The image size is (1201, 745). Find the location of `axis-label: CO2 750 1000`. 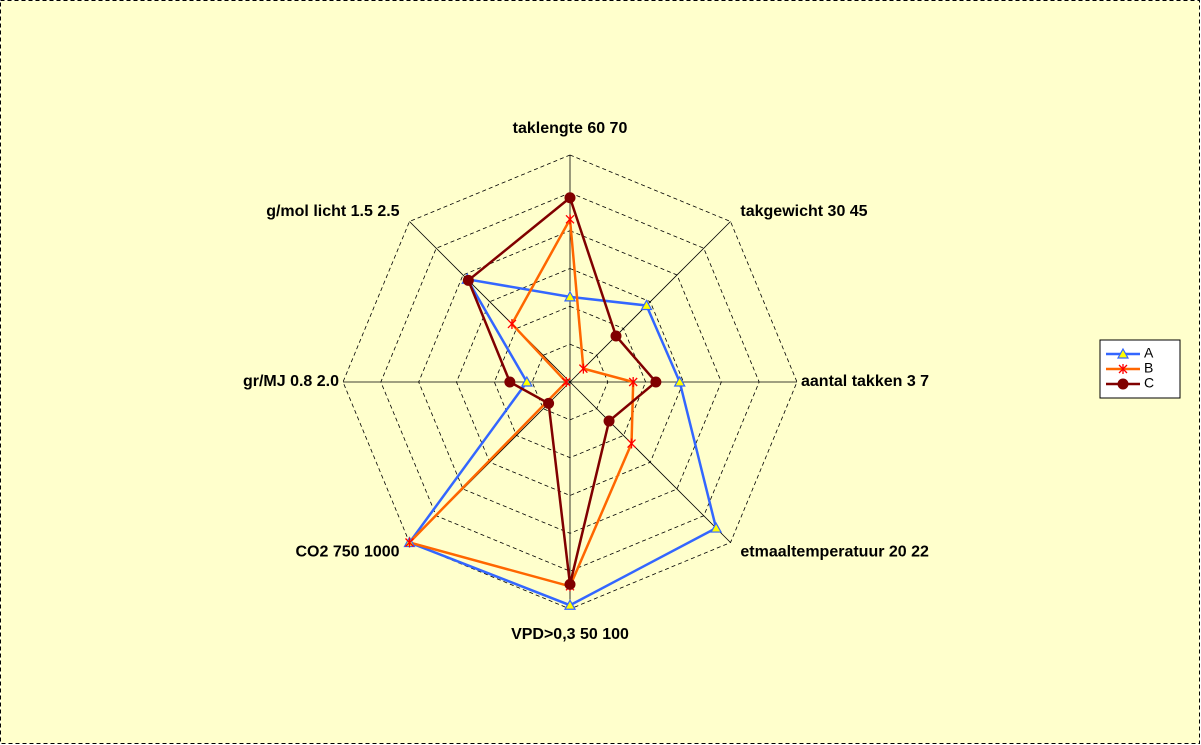

axis-label: CO2 750 1000 is located at coordinates (348, 552).